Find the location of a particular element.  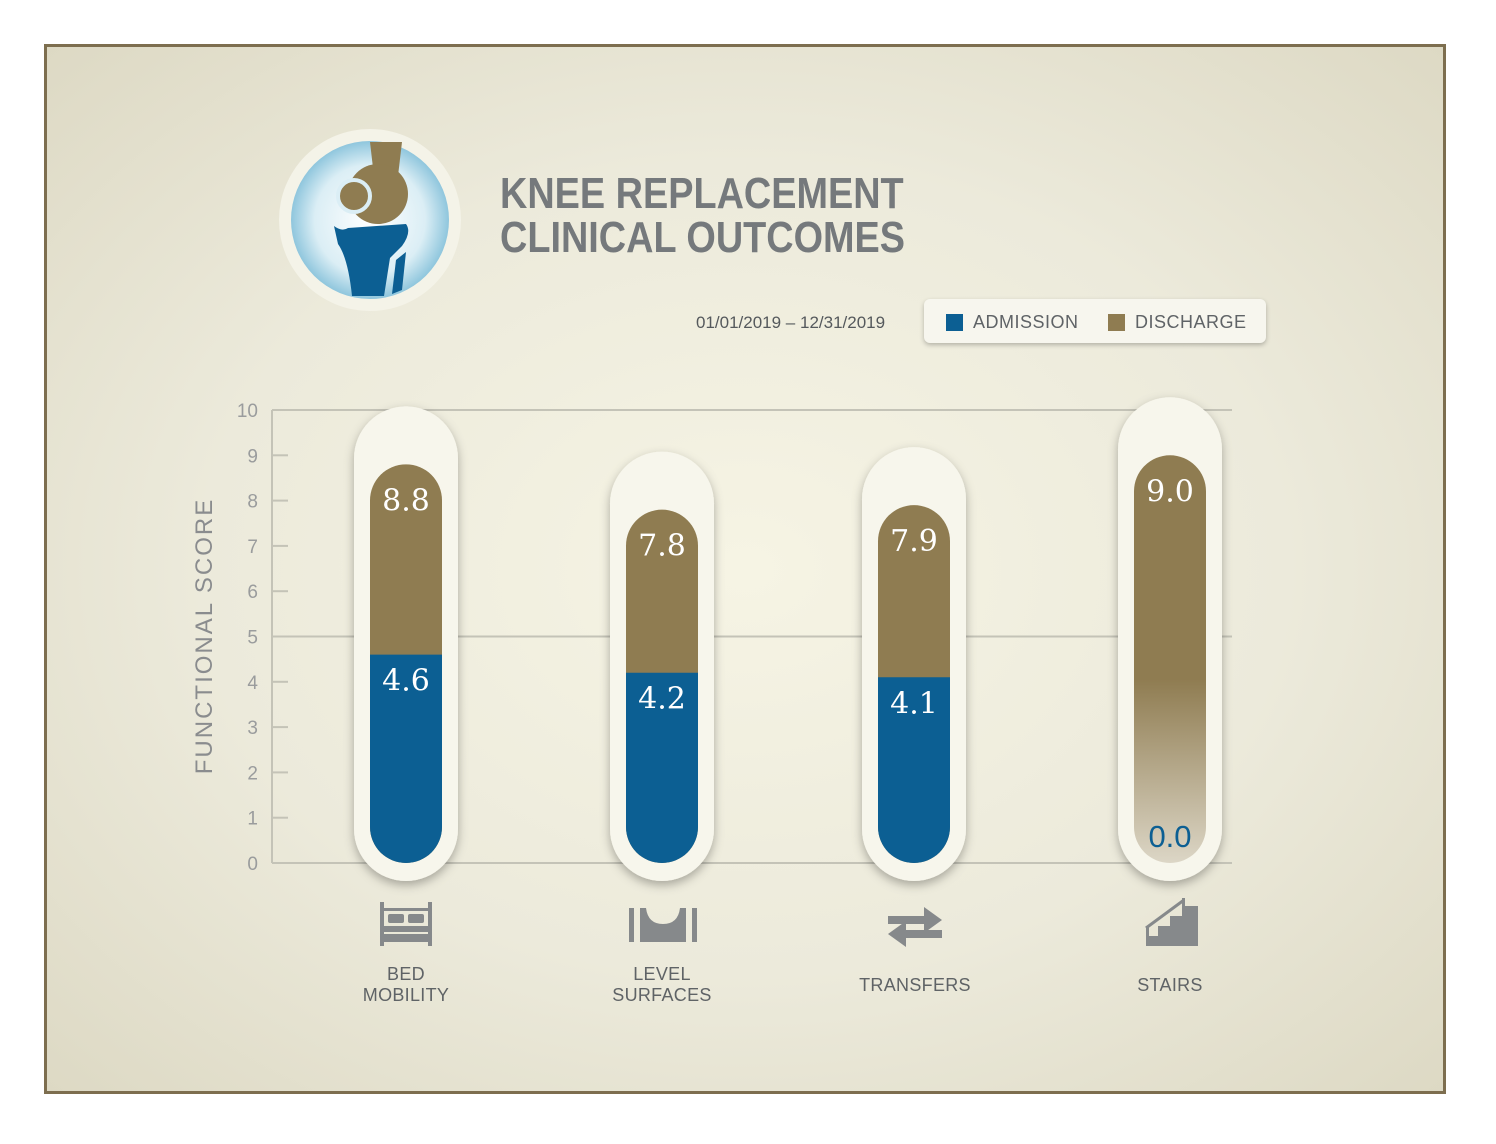

title-line-2: CLINICAL OUTCOMES is located at coordinates (703, 237).